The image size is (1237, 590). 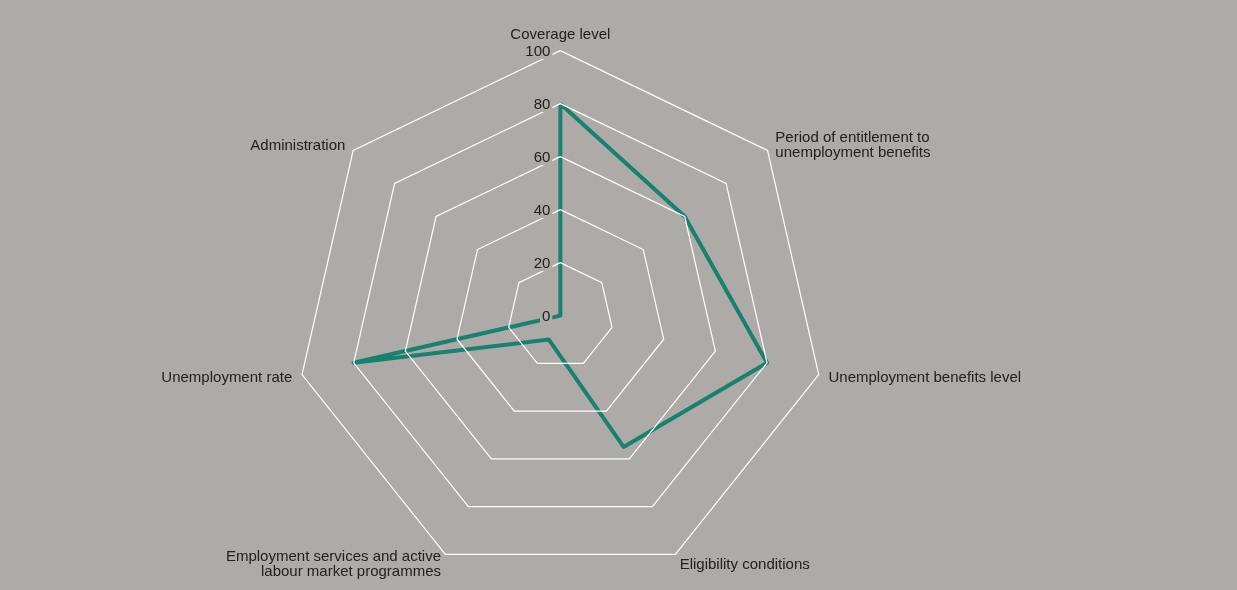 I want to click on spoke-label: Coverage level, so click(x=560, y=33).